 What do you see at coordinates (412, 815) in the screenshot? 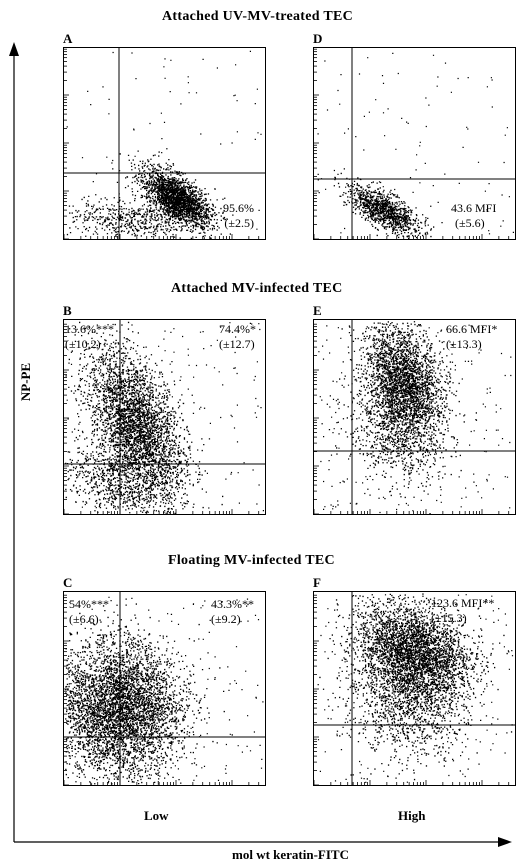
I see `column-label-high: High` at bounding box center [412, 815].